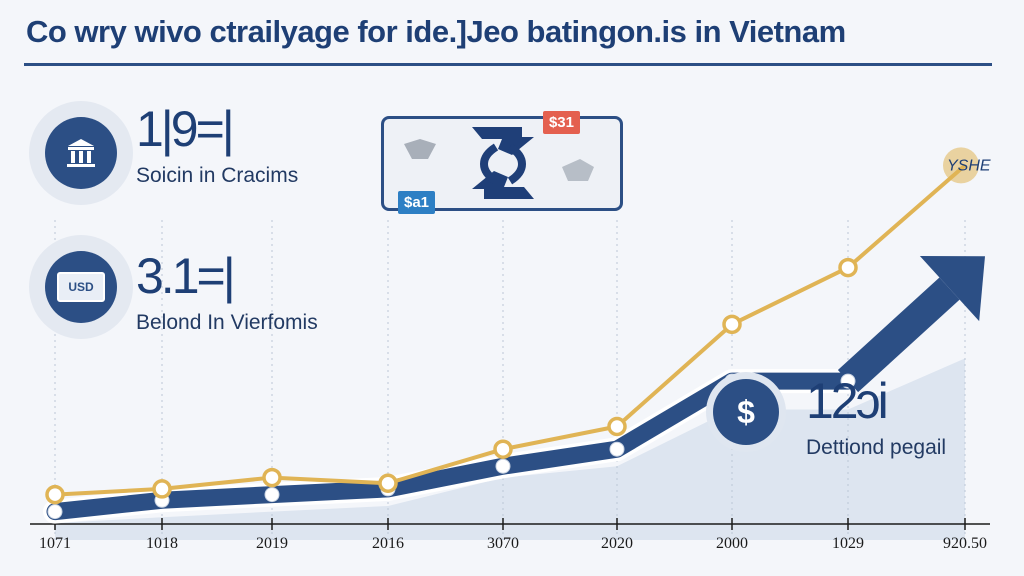  Describe the element at coordinates (503, 543) in the screenshot. I see `x-tick-label-4: 3070` at that location.